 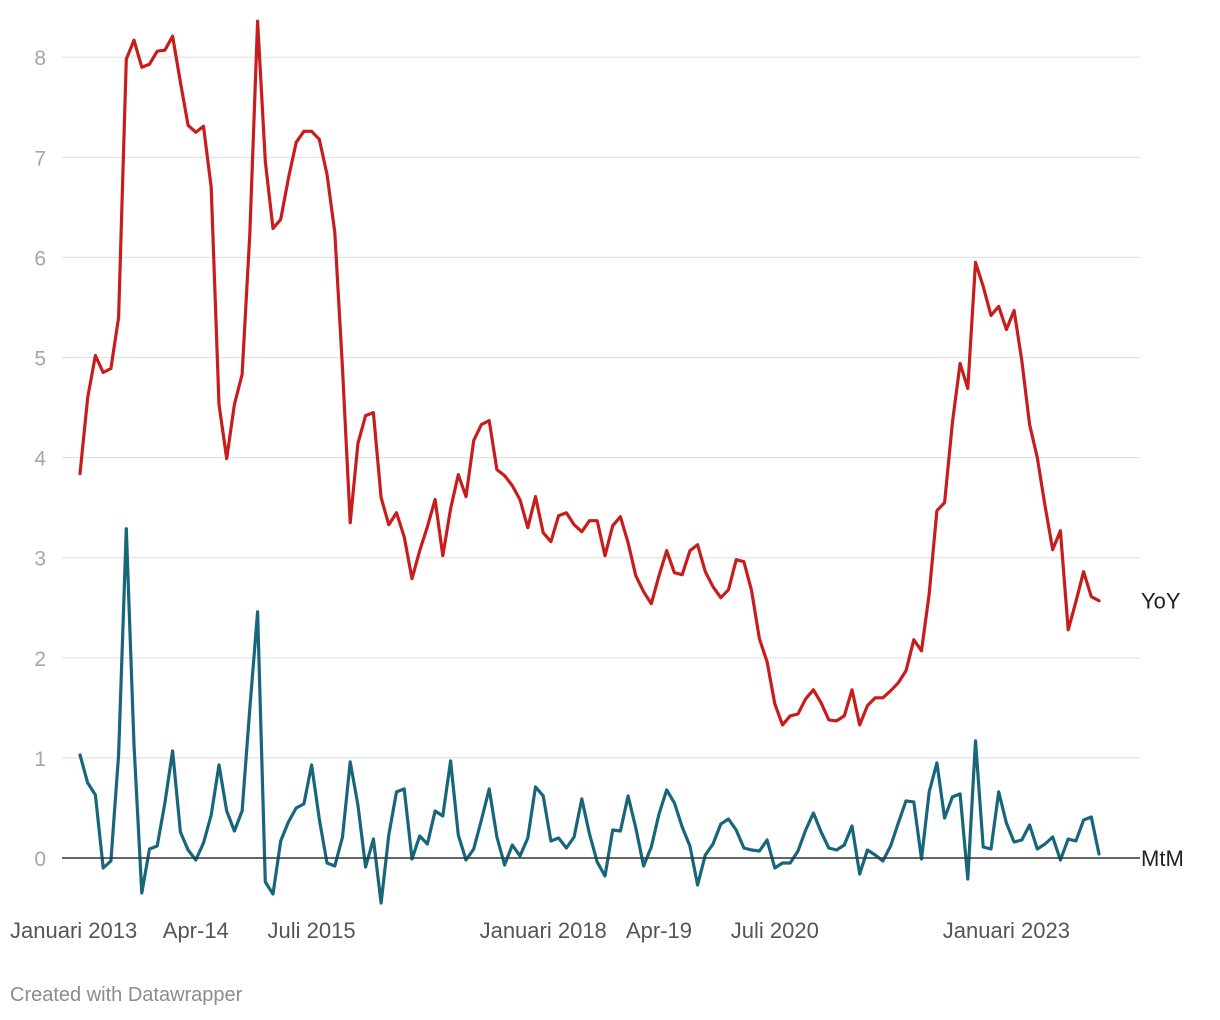 I want to click on x-tick-label-2020-07: Juli 2020, so click(x=775, y=930).